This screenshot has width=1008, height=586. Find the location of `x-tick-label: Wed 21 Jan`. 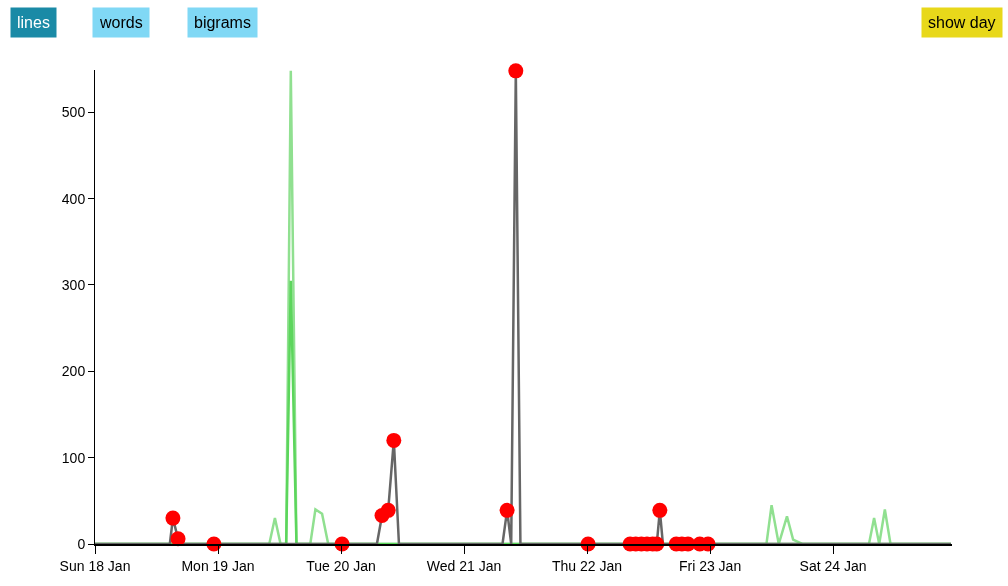

x-tick-label: Wed 21 Jan is located at coordinates (464, 565).